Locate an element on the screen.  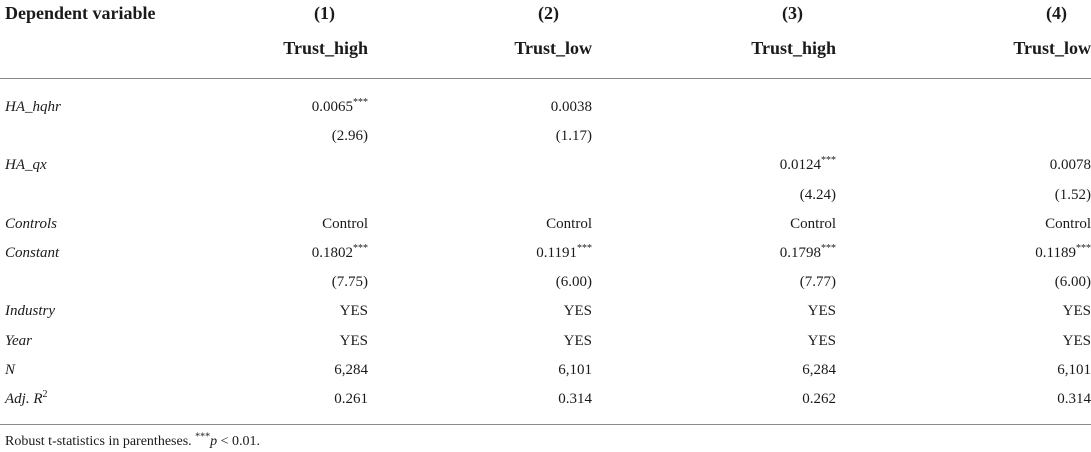
table-cell-col3: (4.24) is located at coordinates (817, 194).